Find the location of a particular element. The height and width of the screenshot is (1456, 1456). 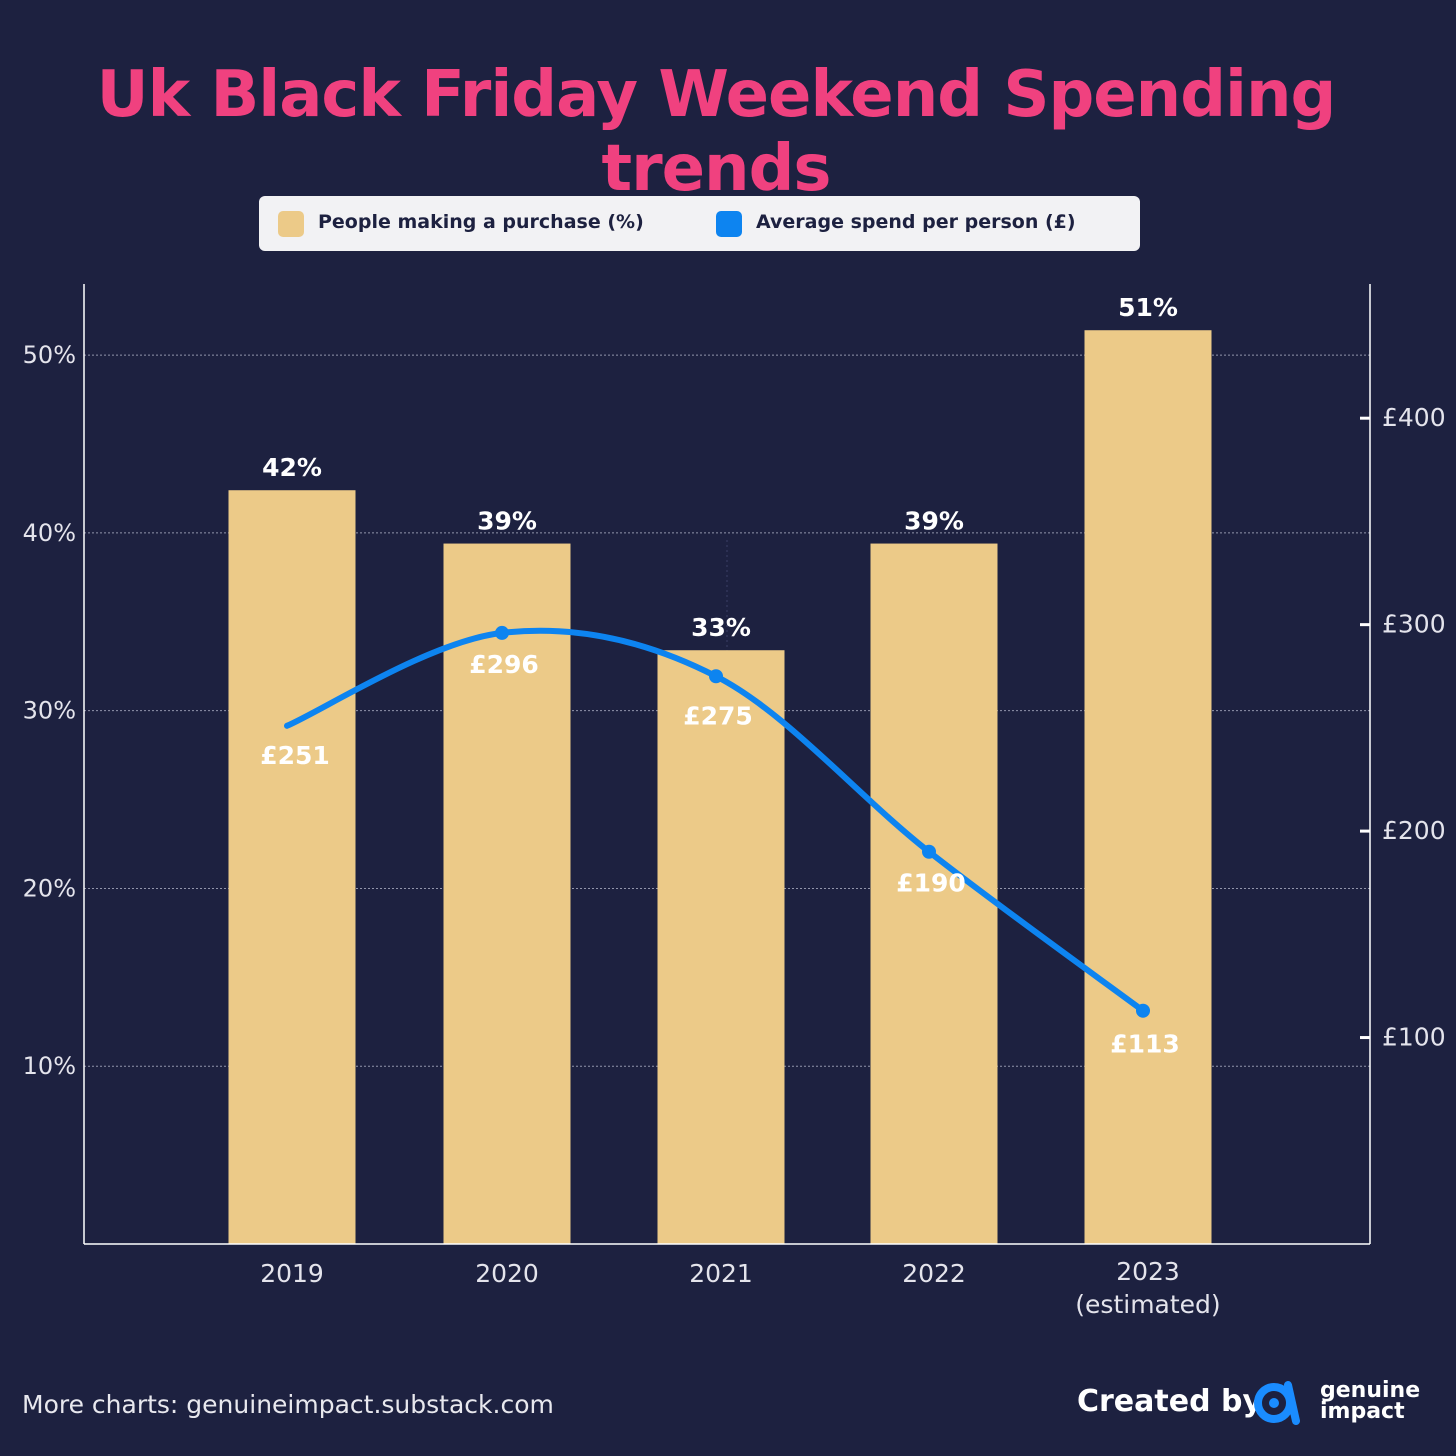

bar-value-label: 51% is located at coordinates (1148, 307).